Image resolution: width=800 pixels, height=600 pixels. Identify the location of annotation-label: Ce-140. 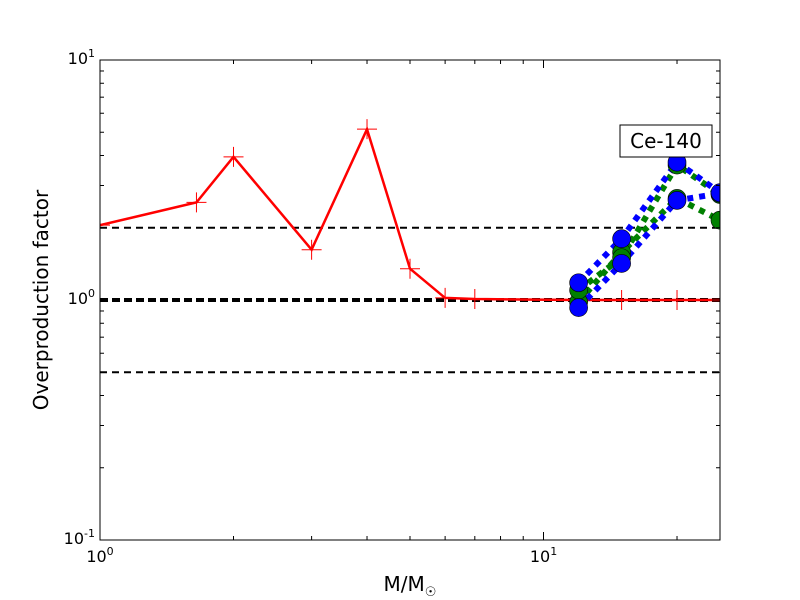
(666, 141).